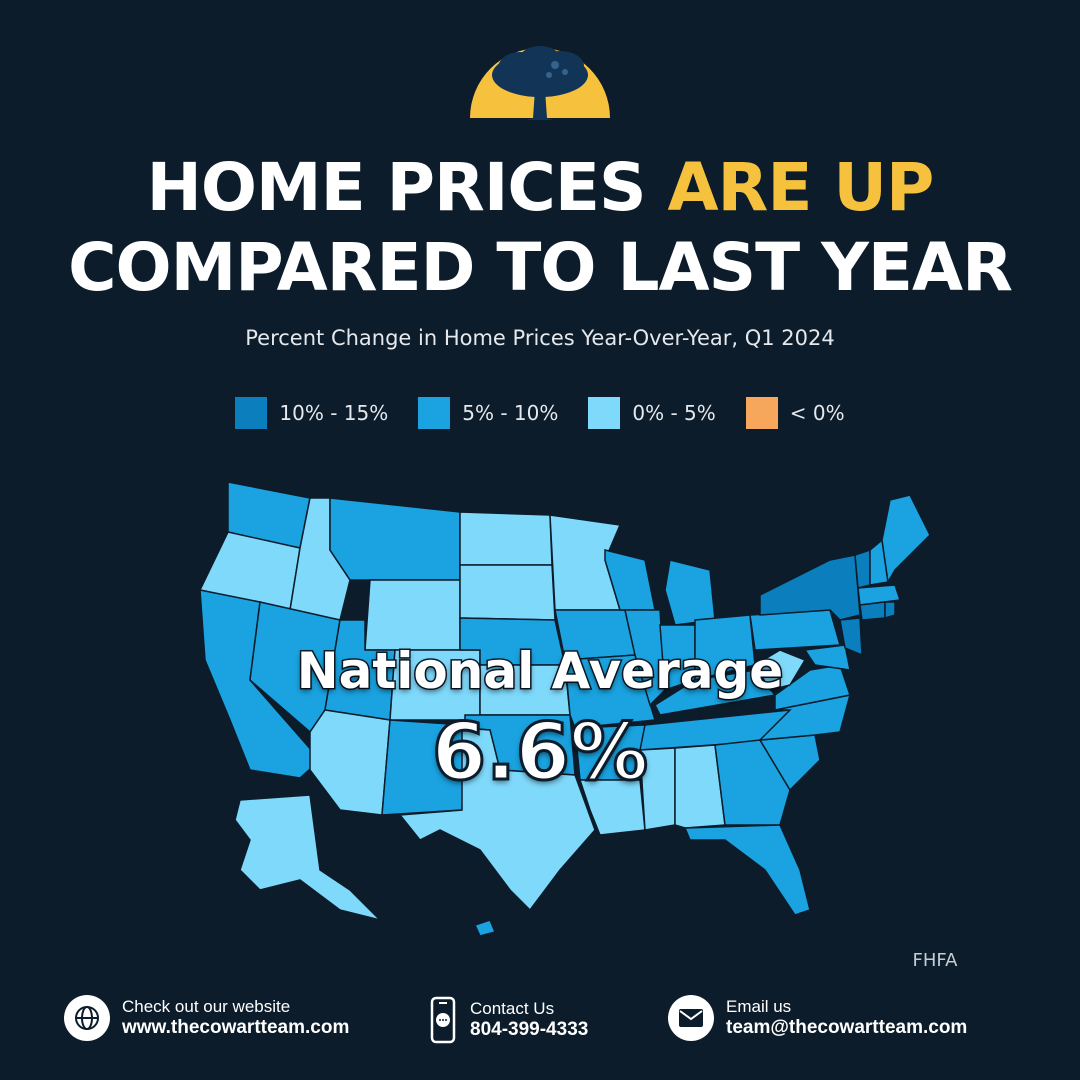 This screenshot has height=1080, width=1080. I want to click on state-connecticut, so click(872, 611).